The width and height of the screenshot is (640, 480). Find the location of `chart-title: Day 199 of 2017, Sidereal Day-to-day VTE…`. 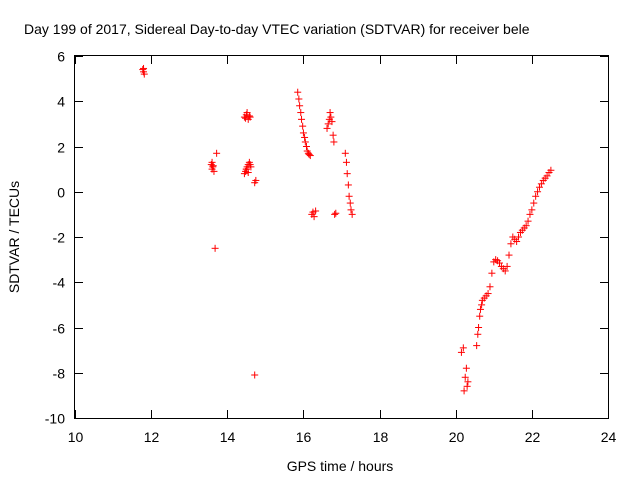

chart-title: Day 199 of 2017, Sidereal Day-to-day VTE… is located at coordinates (277, 29).